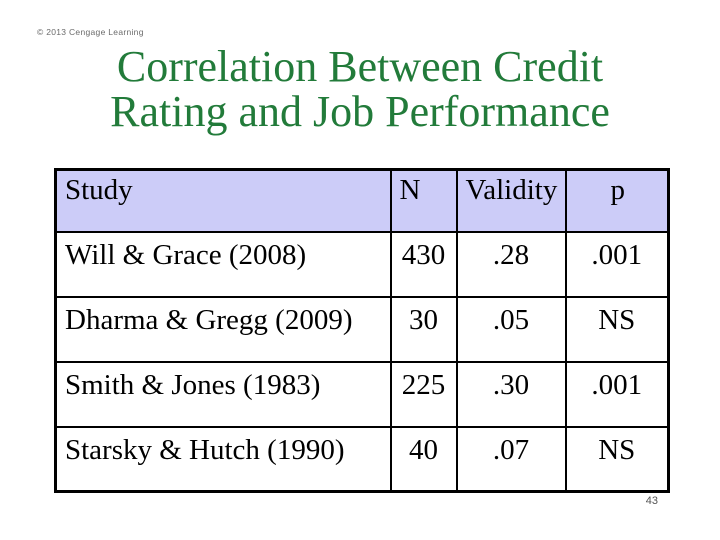 The height and width of the screenshot is (540, 720). Describe the element at coordinates (651, 501) in the screenshot. I see `page-number: 43` at that location.